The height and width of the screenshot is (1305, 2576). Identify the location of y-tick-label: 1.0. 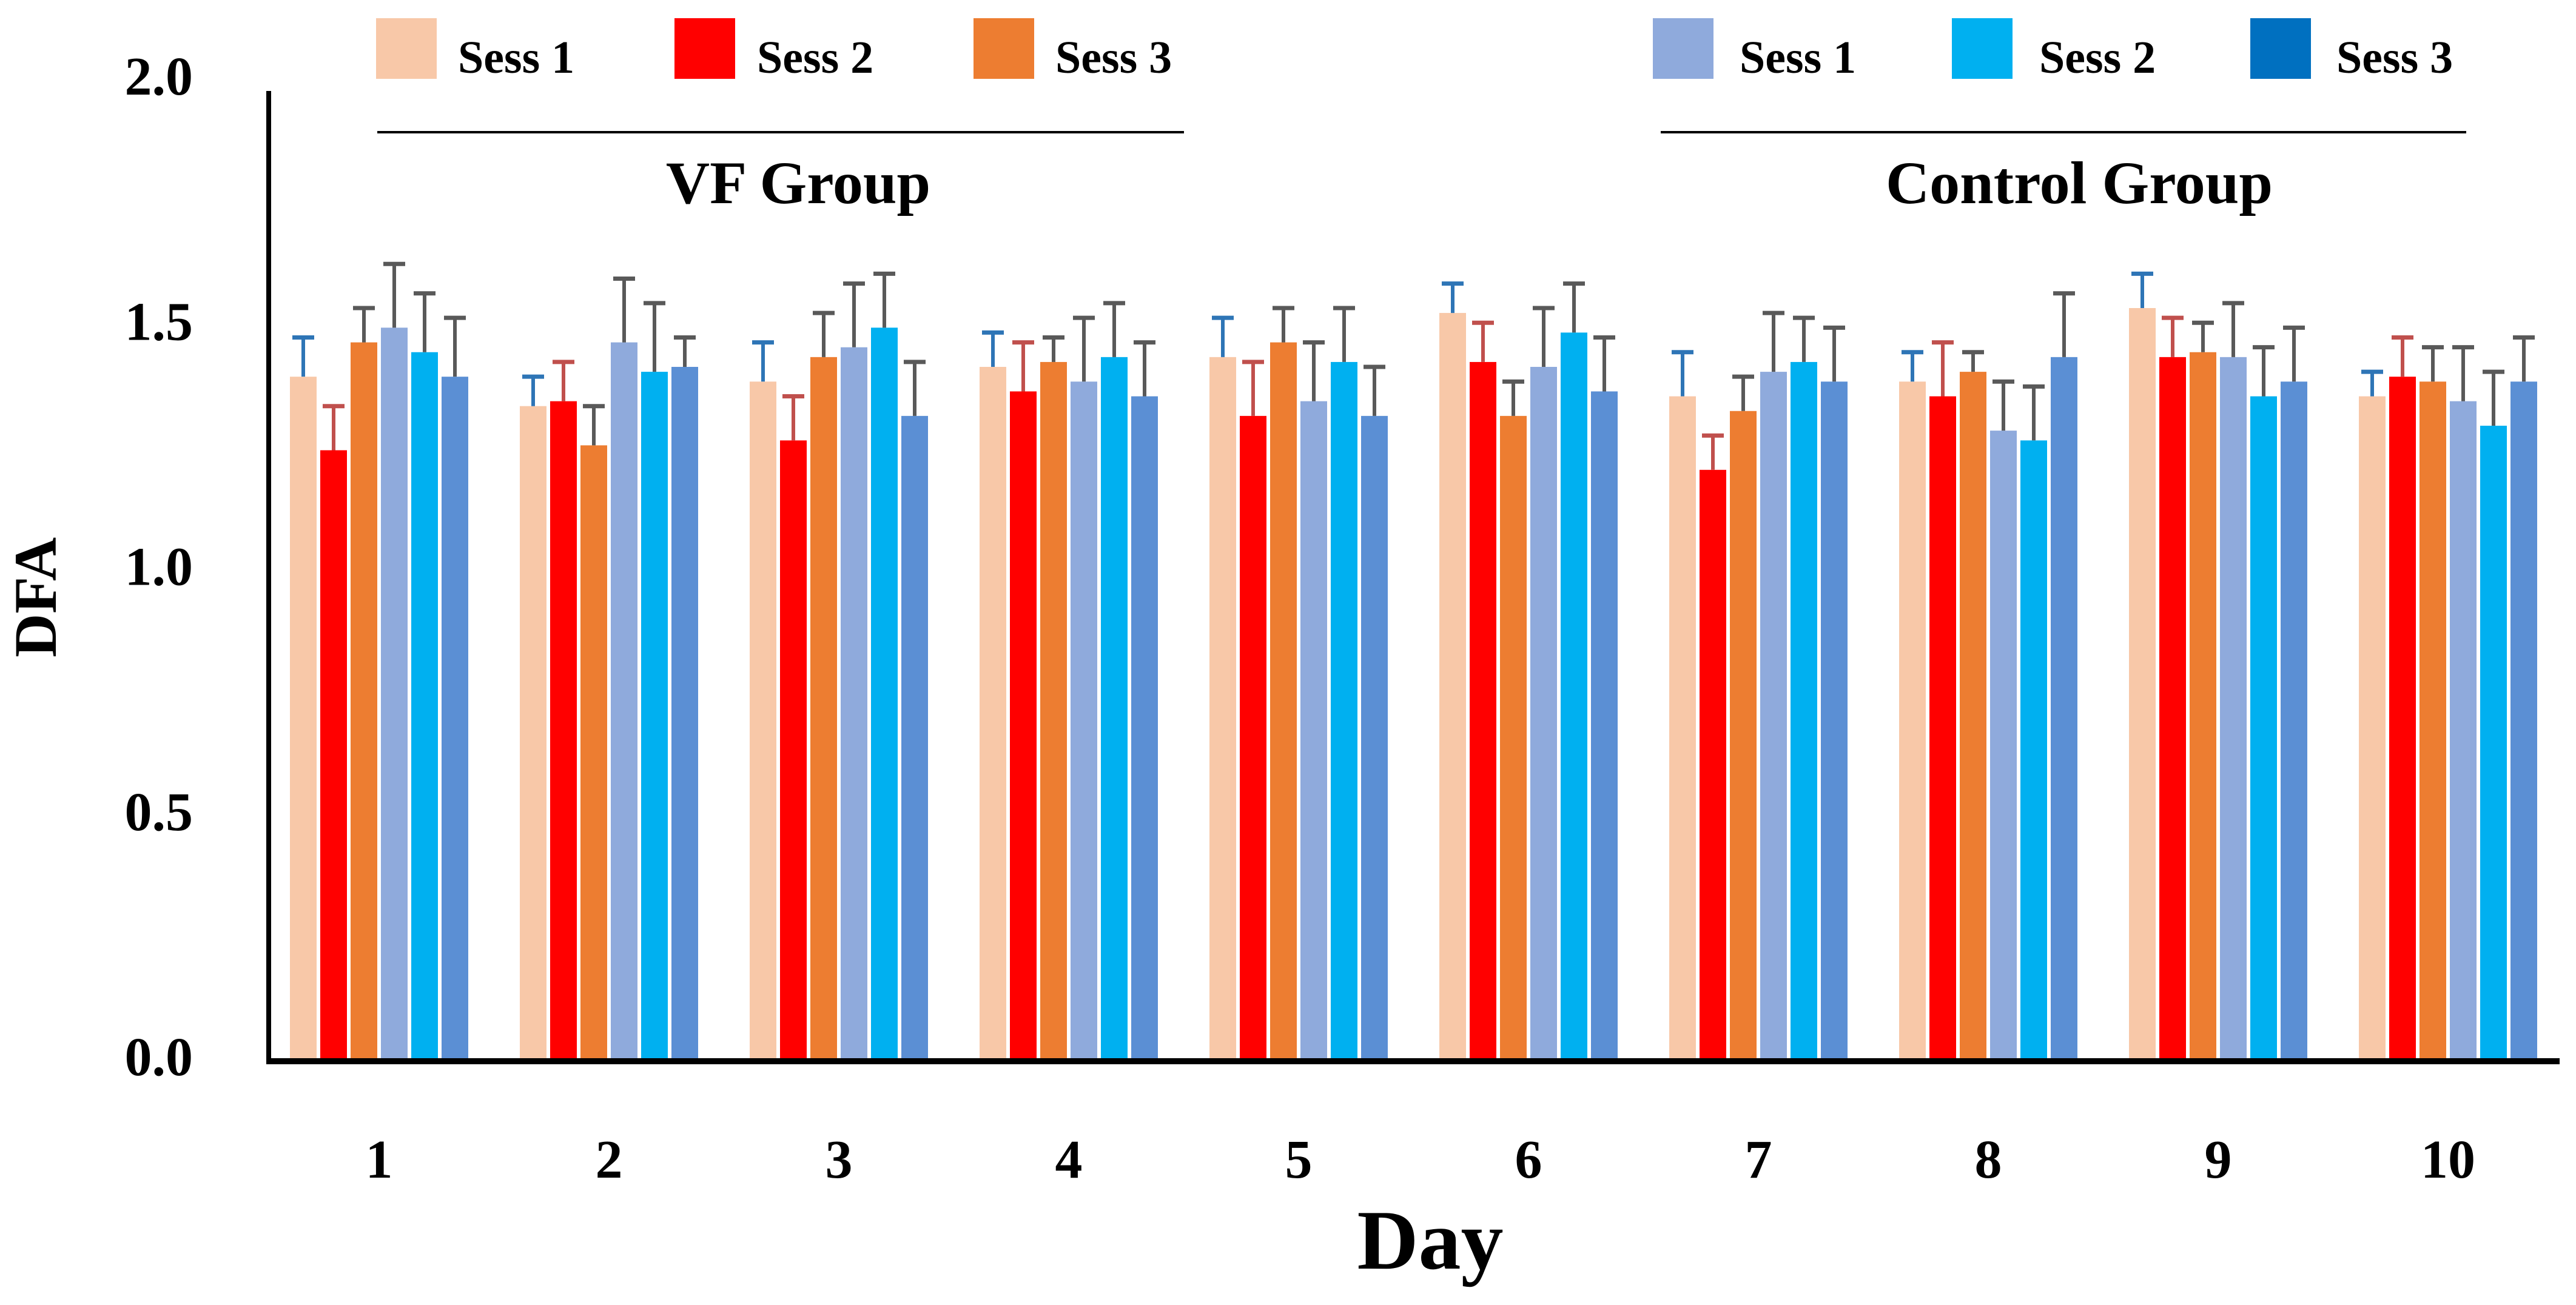
(159, 567).